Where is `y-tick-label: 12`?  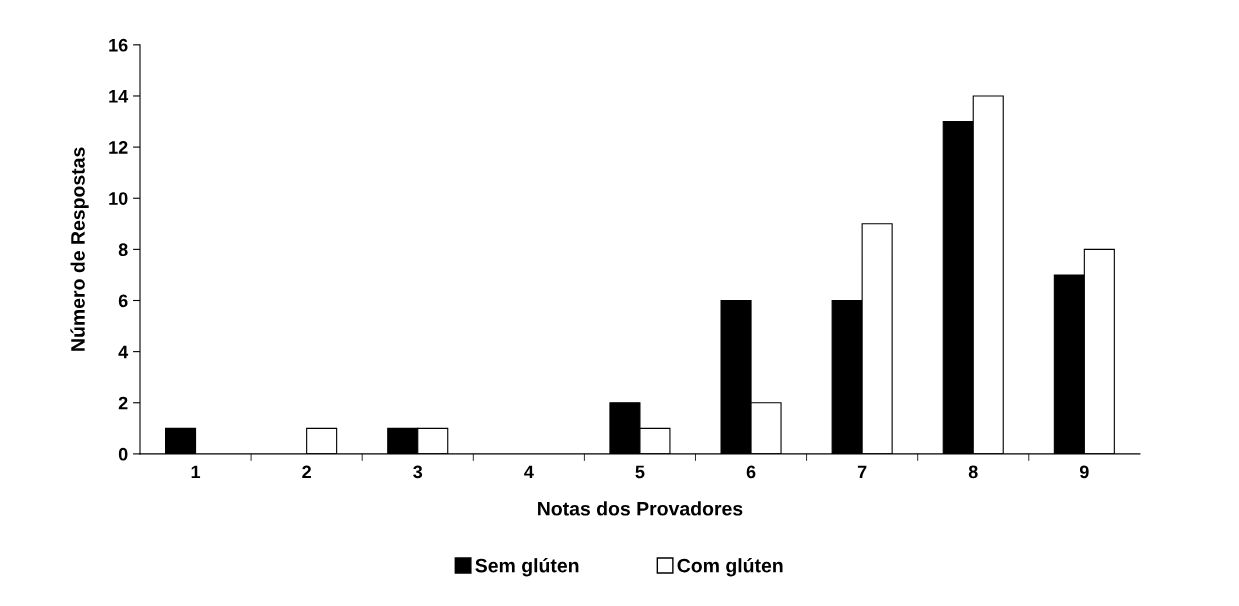
y-tick-label: 12 is located at coordinates (118, 147).